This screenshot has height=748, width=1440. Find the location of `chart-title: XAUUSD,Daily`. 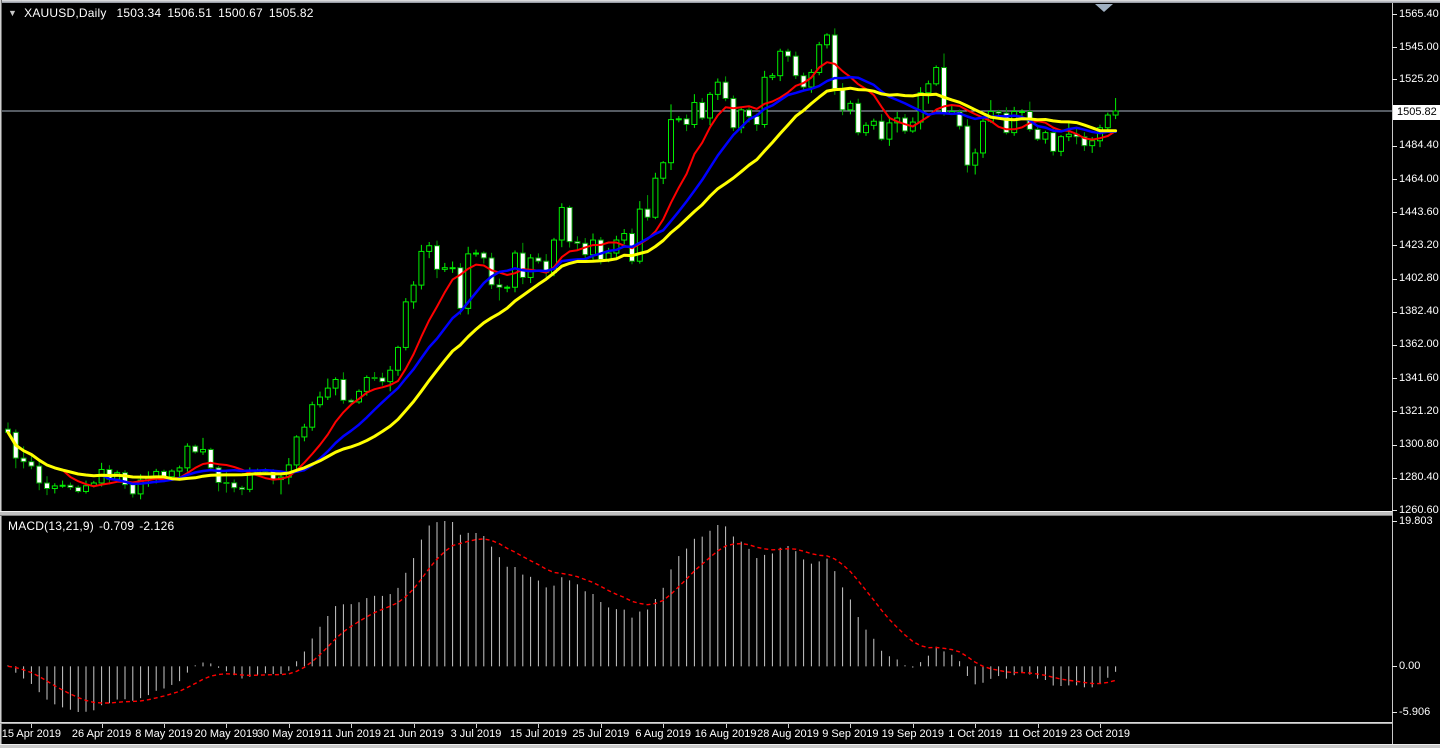

chart-title: XAUUSD,Daily is located at coordinates (65, 13).